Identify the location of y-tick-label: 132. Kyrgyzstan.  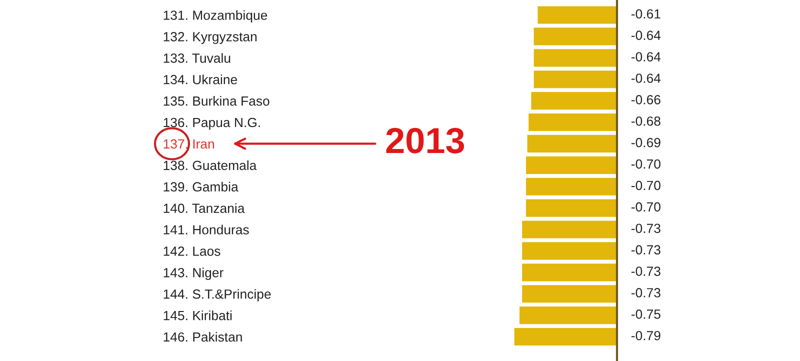
(210, 38).